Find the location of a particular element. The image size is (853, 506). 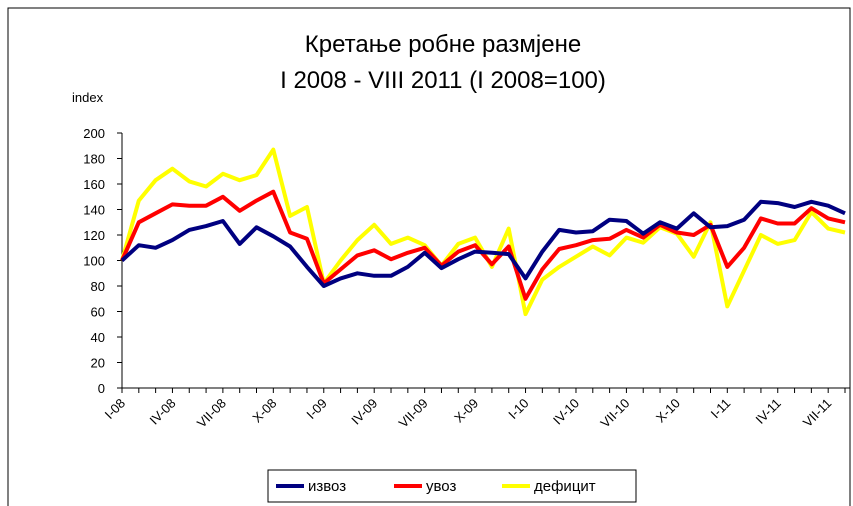

y-tick-label: 80 is located at coordinates (98, 286).